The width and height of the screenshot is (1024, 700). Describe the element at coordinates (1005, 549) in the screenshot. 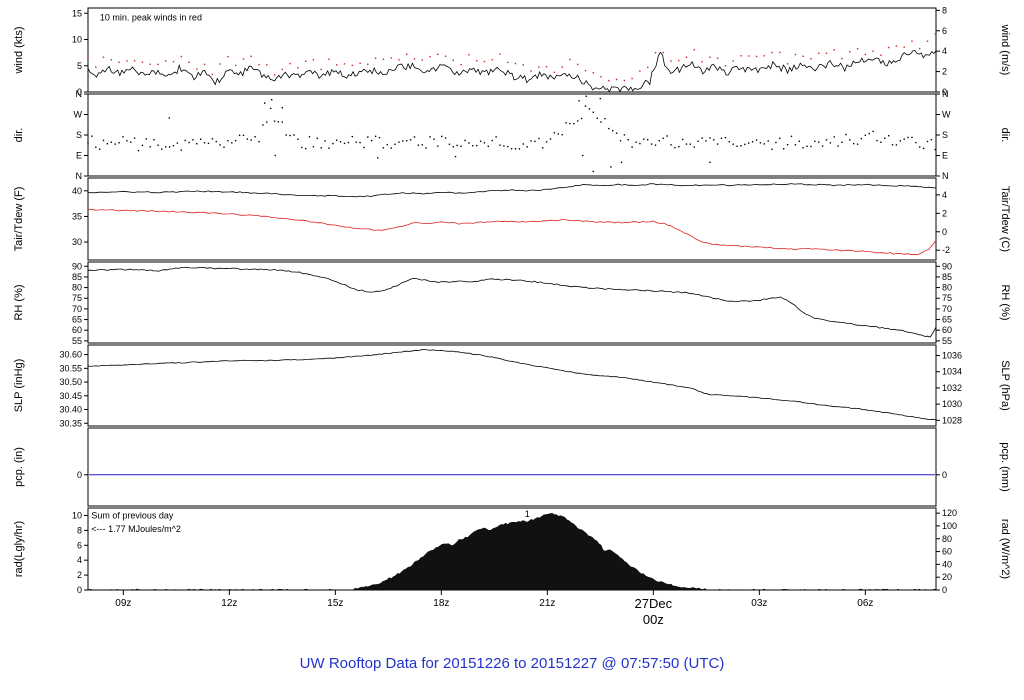

I see `rad-right-axis-title: rad (W/m^2)` at that location.